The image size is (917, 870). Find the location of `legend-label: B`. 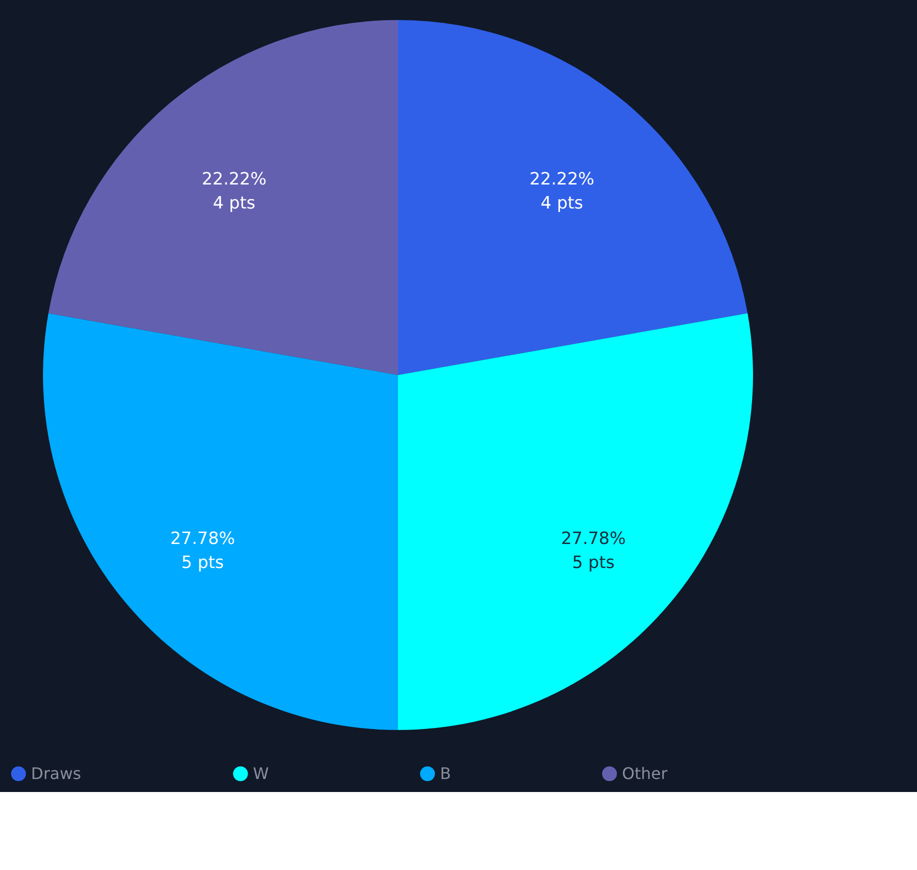

legend-label: B is located at coordinates (445, 773).